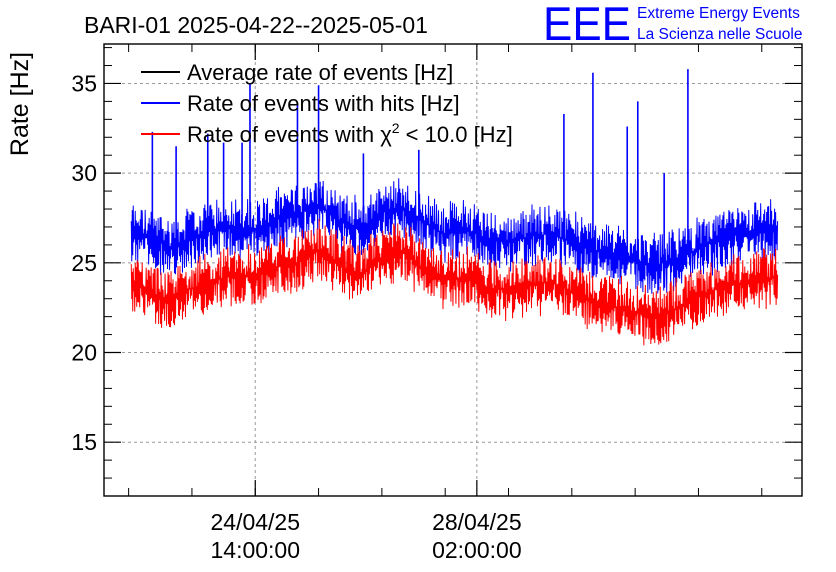  I want to click on y-axis-label: Rate [Hz], so click(20, 104).